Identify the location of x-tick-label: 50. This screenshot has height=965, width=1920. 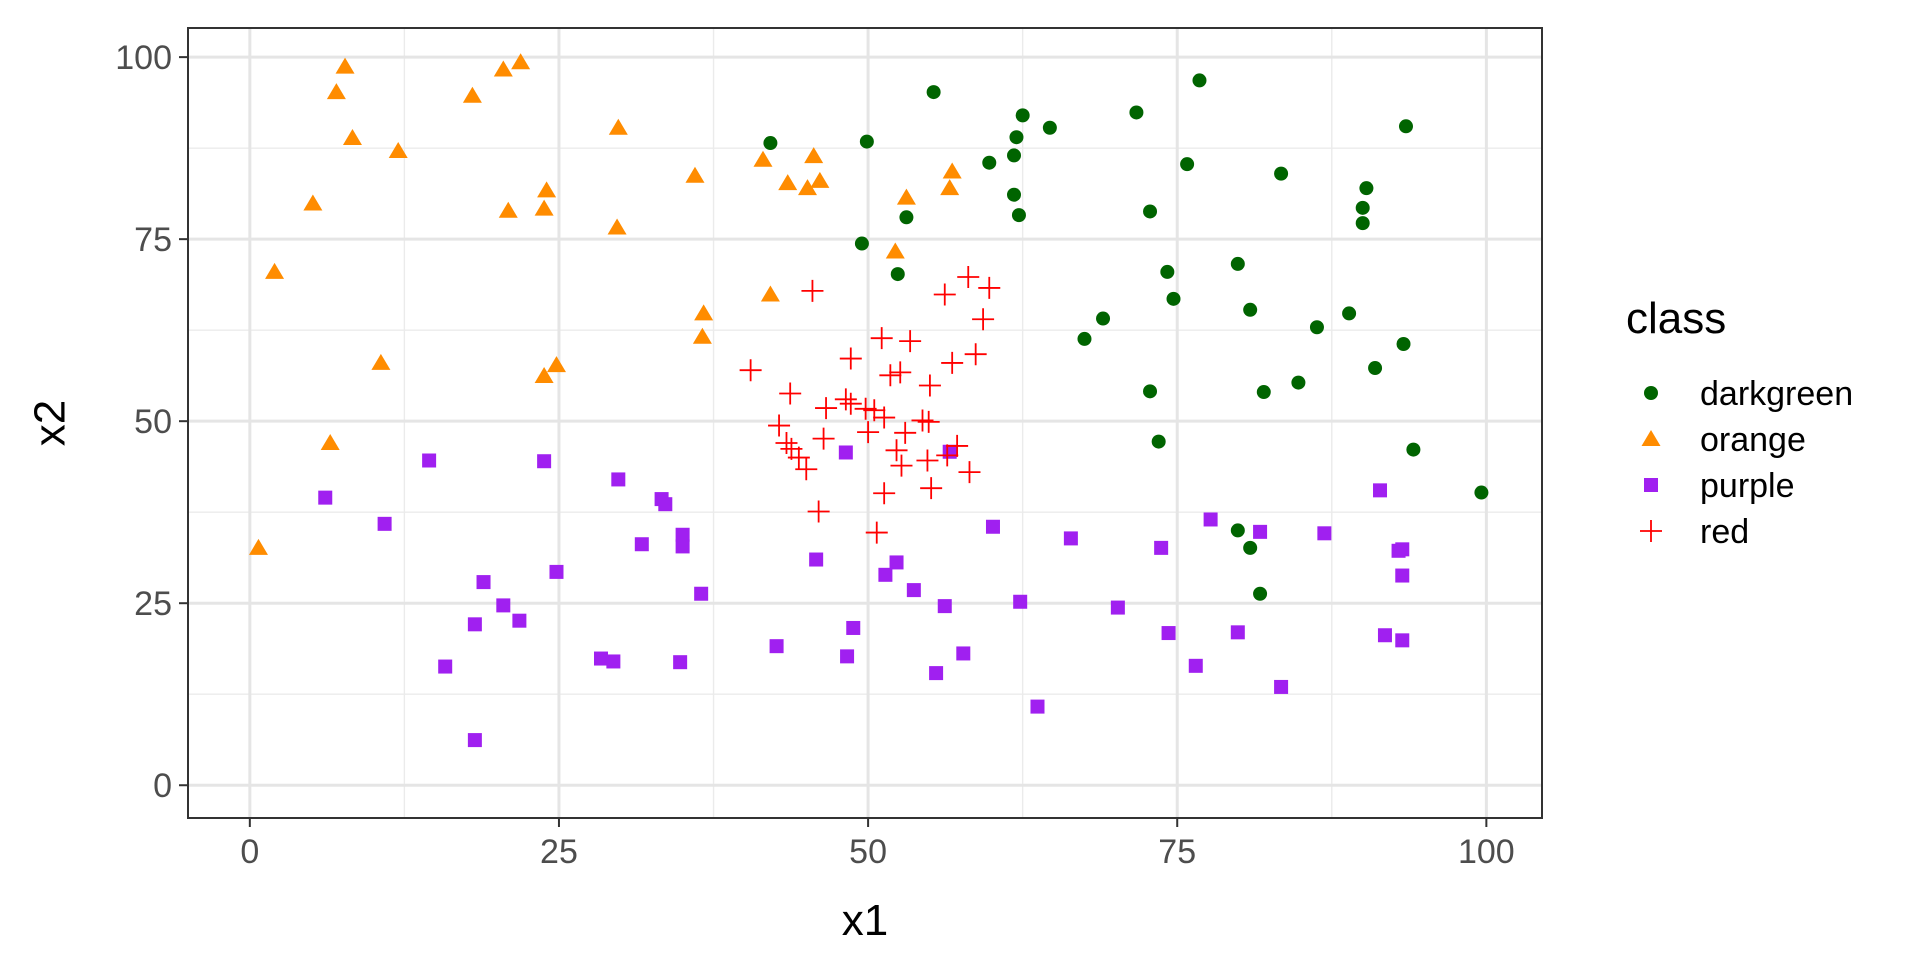
(868, 852).